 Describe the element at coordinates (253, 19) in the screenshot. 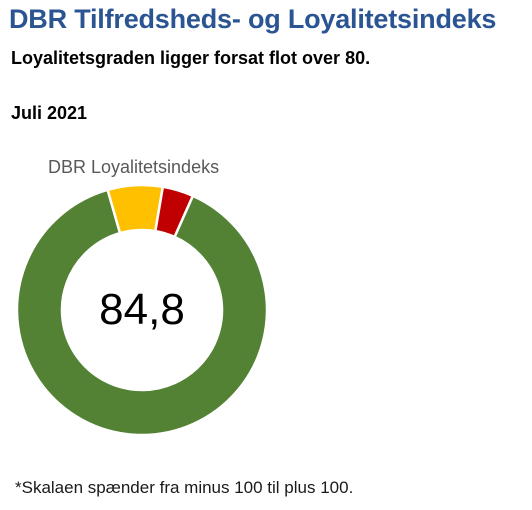

I see `page-title: DBR Tilfredsheds- og Loyalitetsindeks` at that location.